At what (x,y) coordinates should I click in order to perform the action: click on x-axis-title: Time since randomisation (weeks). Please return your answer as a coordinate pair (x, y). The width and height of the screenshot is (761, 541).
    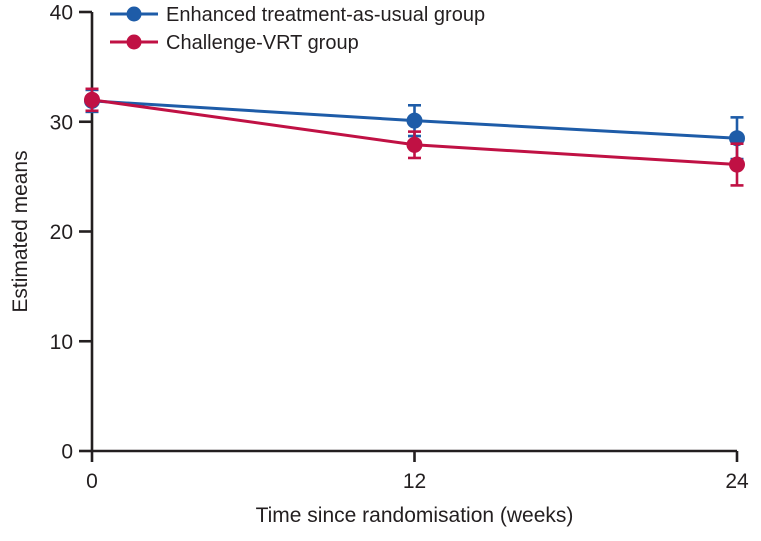
    Looking at the image, I should click on (415, 515).